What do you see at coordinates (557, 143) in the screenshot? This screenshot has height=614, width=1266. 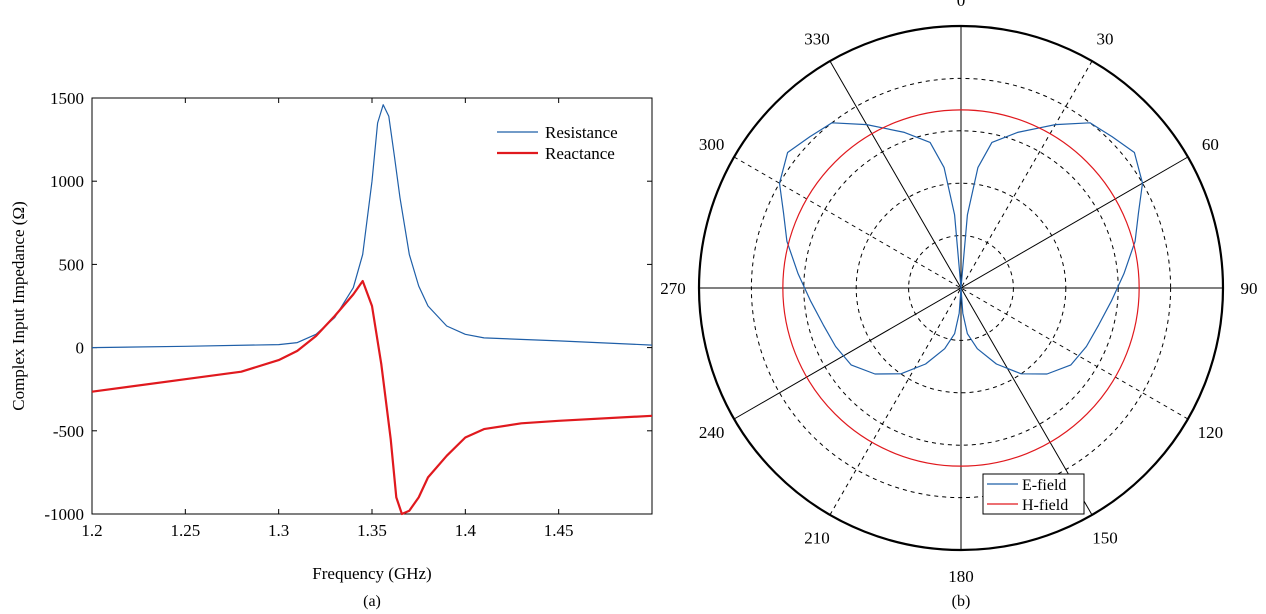 I see `legend: Resistance Reactance` at bounding box center [557, 143].